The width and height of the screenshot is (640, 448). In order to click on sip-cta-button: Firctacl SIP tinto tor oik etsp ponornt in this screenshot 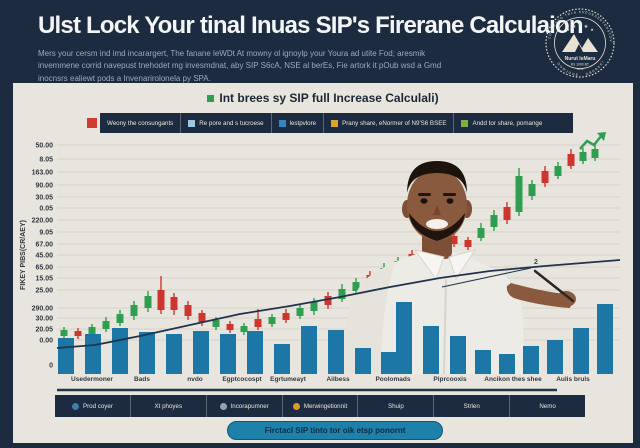, I will do `click(335, 430)`.